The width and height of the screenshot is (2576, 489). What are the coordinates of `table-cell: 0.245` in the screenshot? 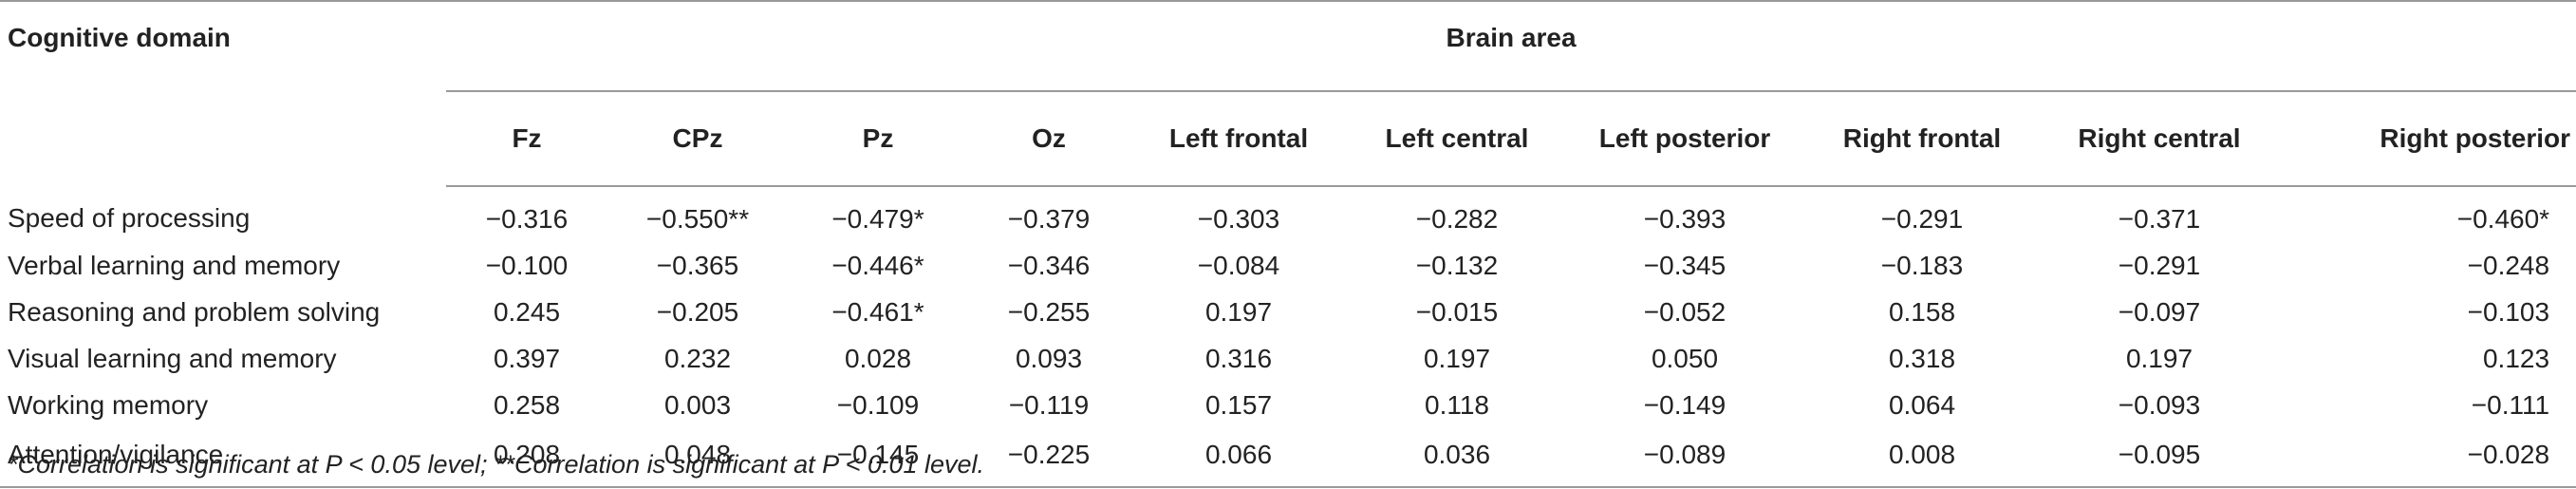 It's located at (527, 312).